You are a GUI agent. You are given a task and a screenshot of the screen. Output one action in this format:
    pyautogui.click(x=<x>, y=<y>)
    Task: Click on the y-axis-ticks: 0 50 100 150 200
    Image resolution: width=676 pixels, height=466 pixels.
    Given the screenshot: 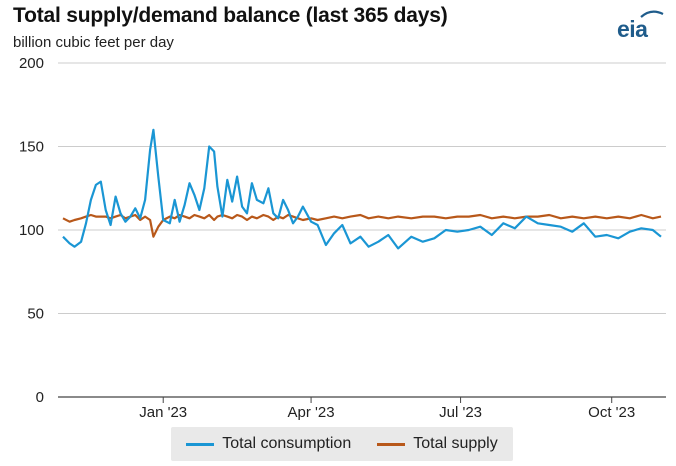 What is the action you would take?
    pyautogui.click(x=31, y=230)
    